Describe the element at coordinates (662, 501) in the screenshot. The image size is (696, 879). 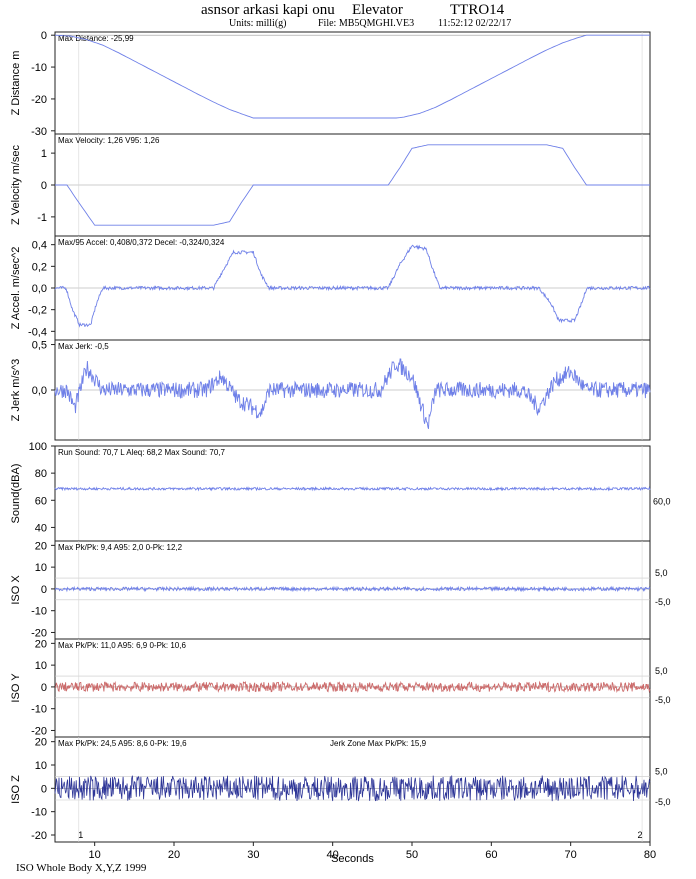
I see `right-label: 60,0` at that location.